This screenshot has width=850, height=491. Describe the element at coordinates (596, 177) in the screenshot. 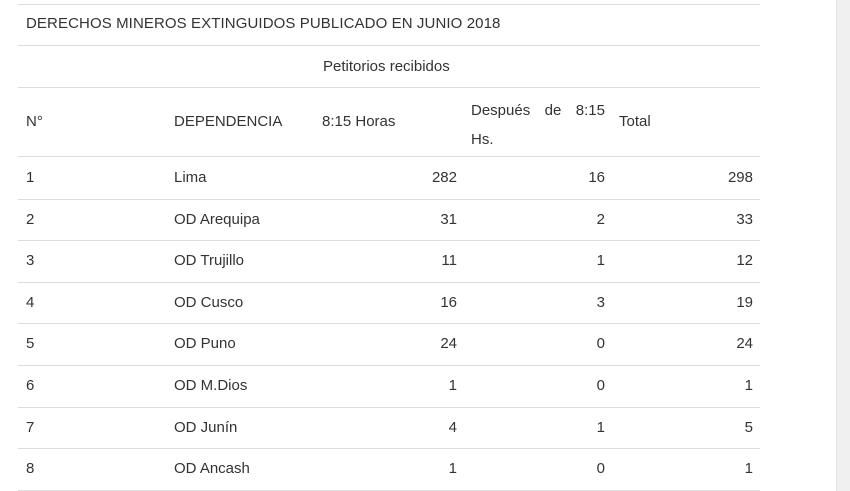

I see `cell-despues: 16` at that location.